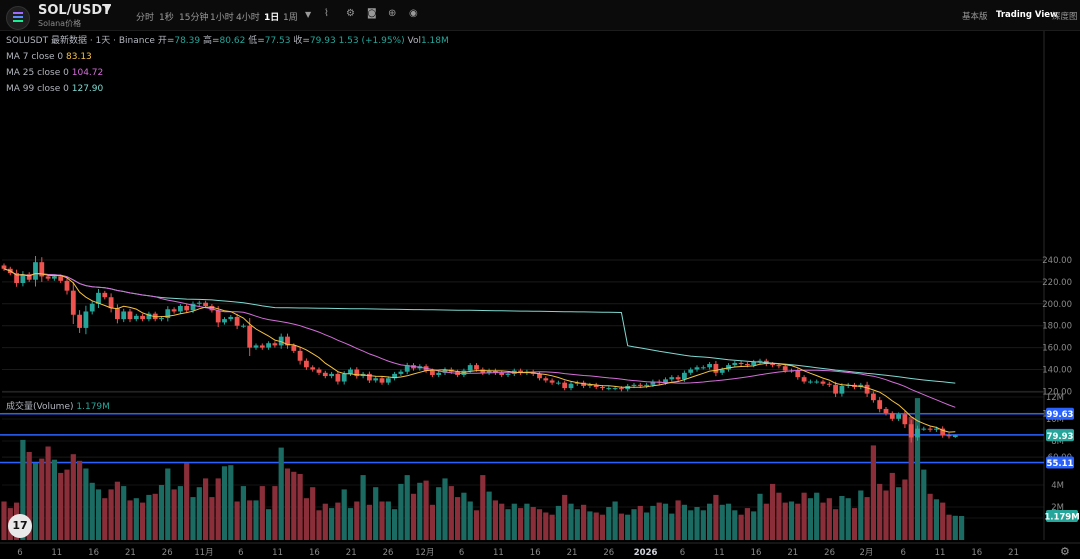  What do you see at coordinates (290, 18) in the screenshot?
I see `timeframe-1w: 1周` at bounding box center [290, 18].